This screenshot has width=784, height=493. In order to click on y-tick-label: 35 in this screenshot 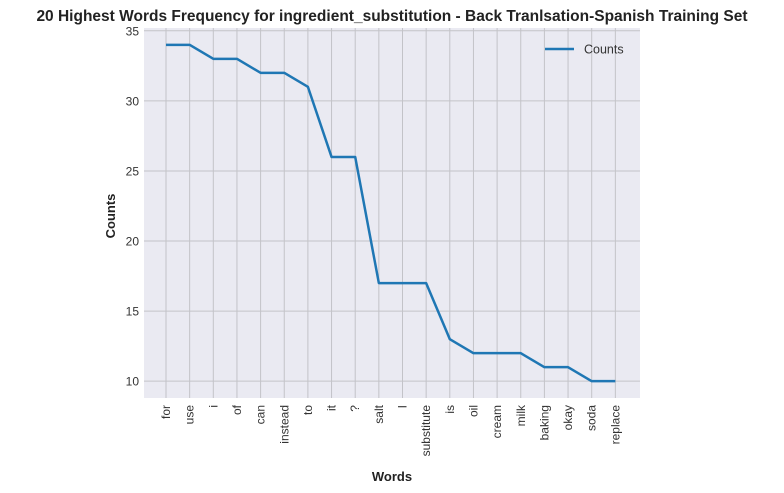, I will do `click(133, 31)`.